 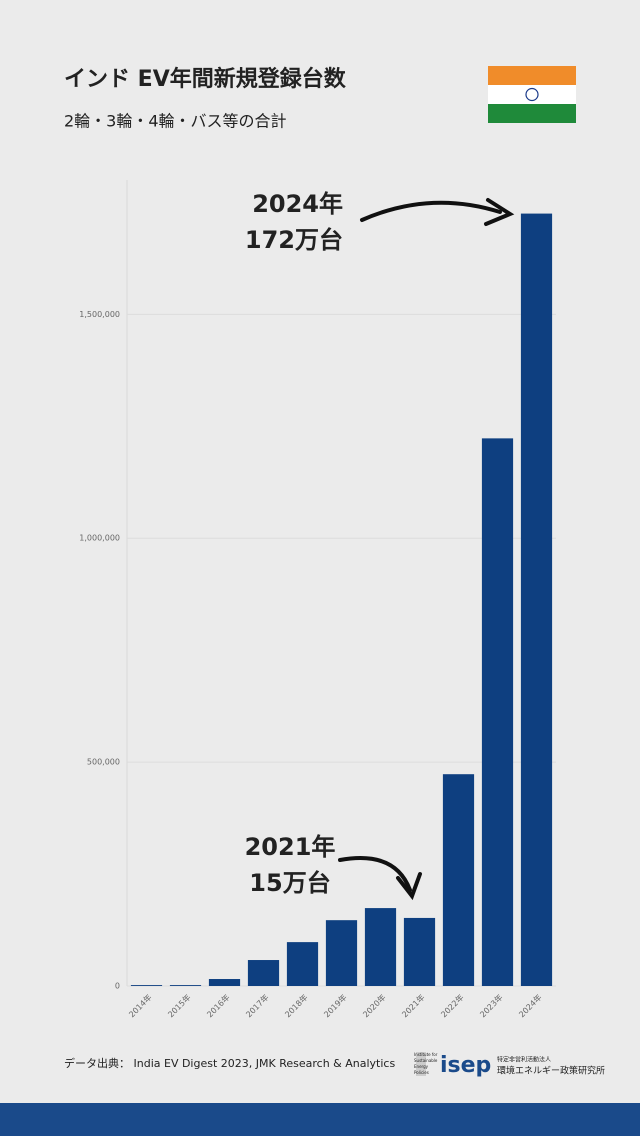 I want to click on logo-english: Sustainable, so click(x=426, y=1060).